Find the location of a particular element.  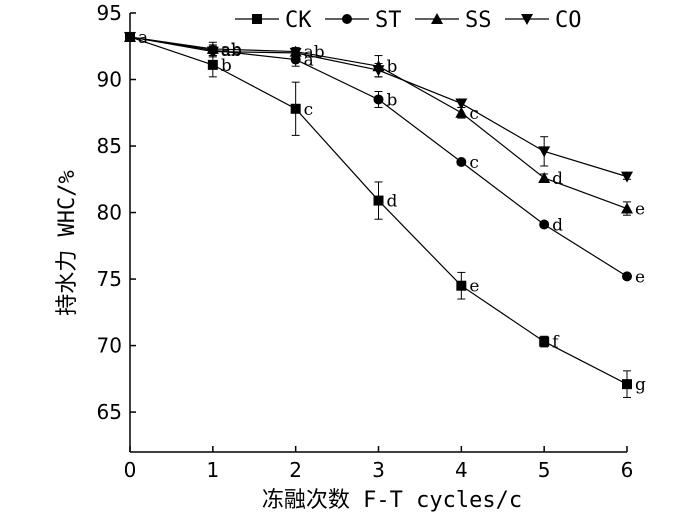

x-tick-label: 2 is located at coordinates (295, 470).